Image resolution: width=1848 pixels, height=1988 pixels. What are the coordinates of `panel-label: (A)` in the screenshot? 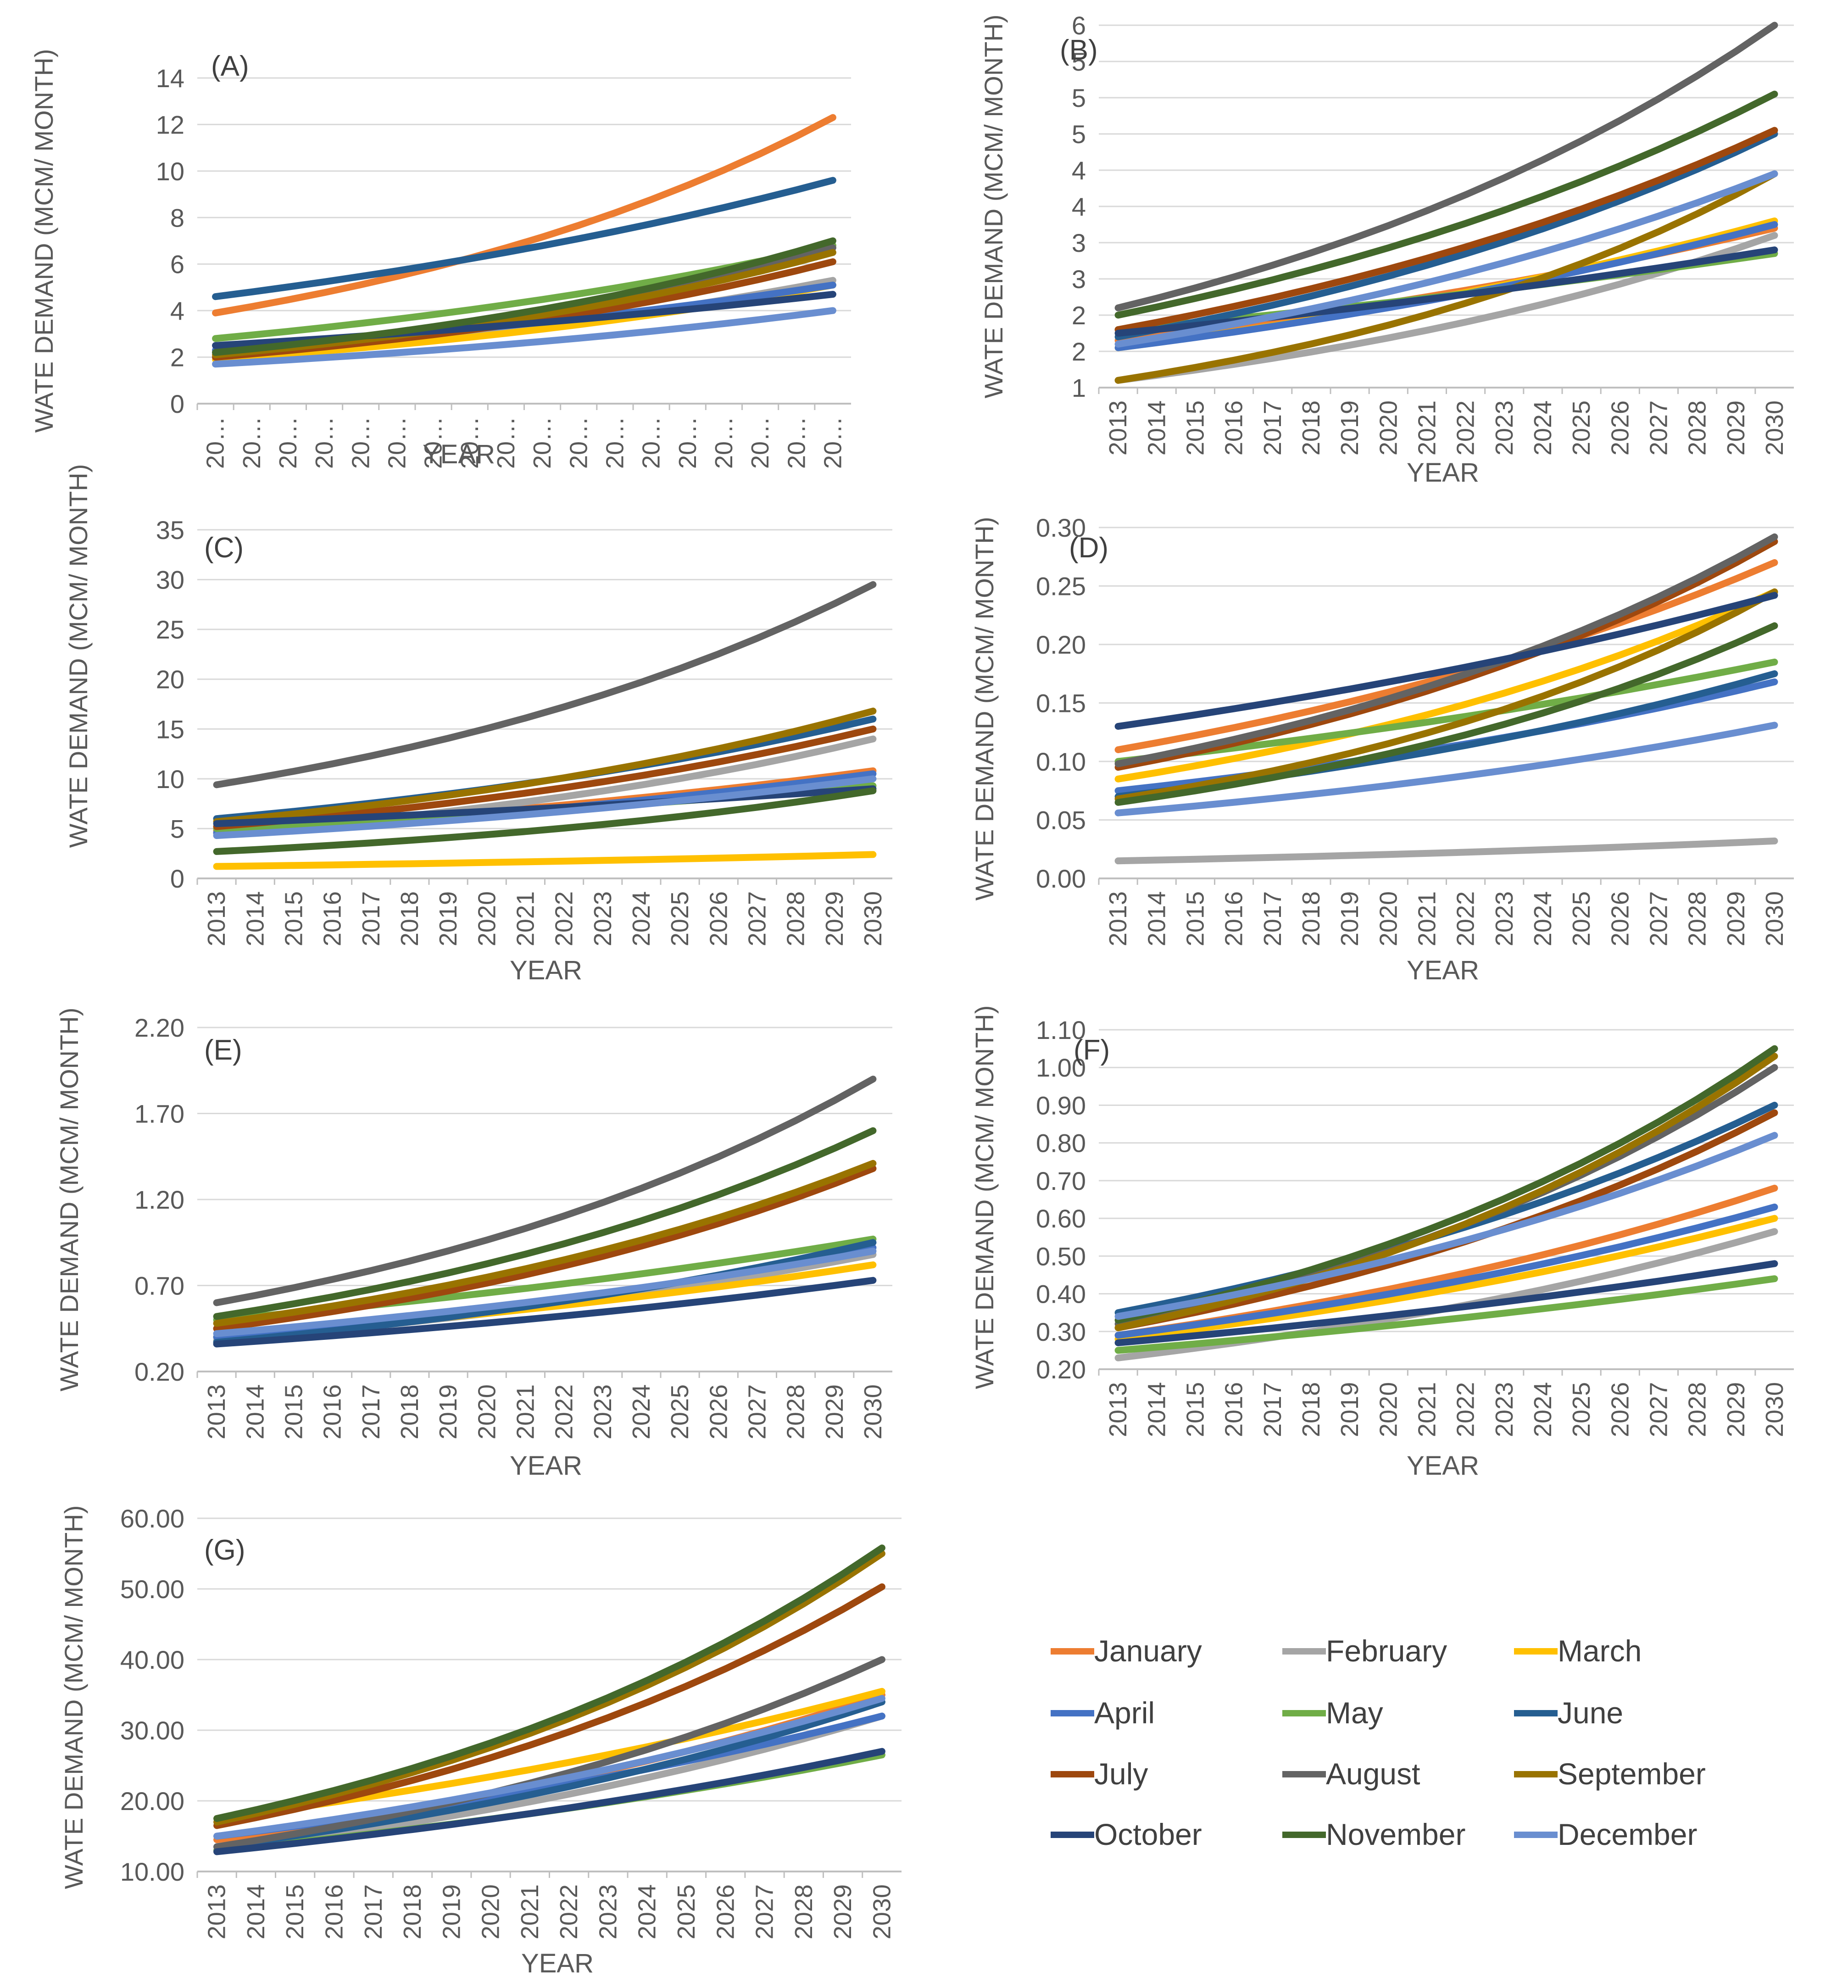 It's located at (230, 66).